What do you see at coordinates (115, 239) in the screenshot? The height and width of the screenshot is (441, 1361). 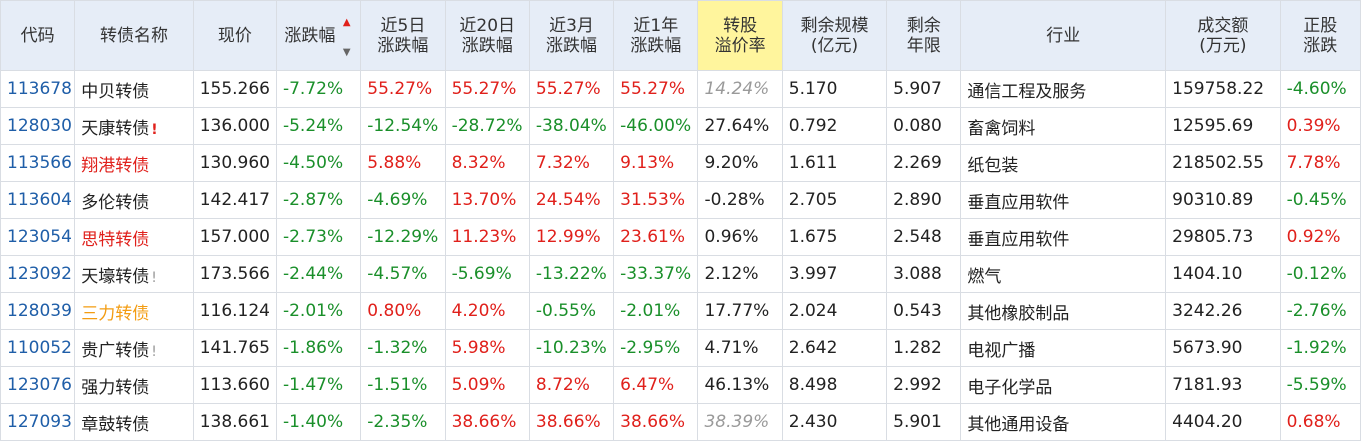 I see `bond-name-link: 思特转债` at bounding box center [115, 239].